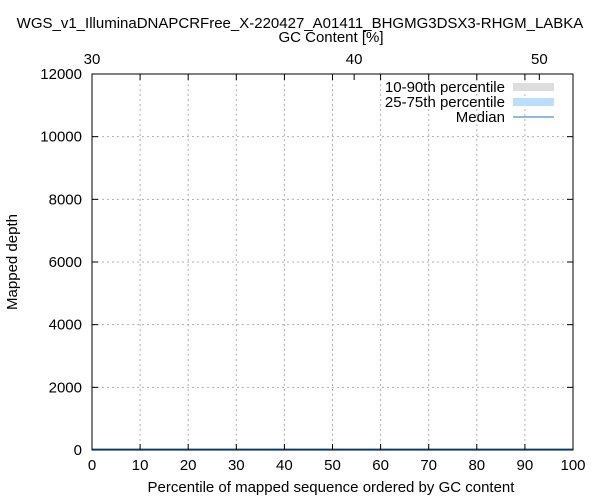  Describe the element at coordinates (92, 59) in the screenshot. I see `top-x-tick-label: 30` at that location.